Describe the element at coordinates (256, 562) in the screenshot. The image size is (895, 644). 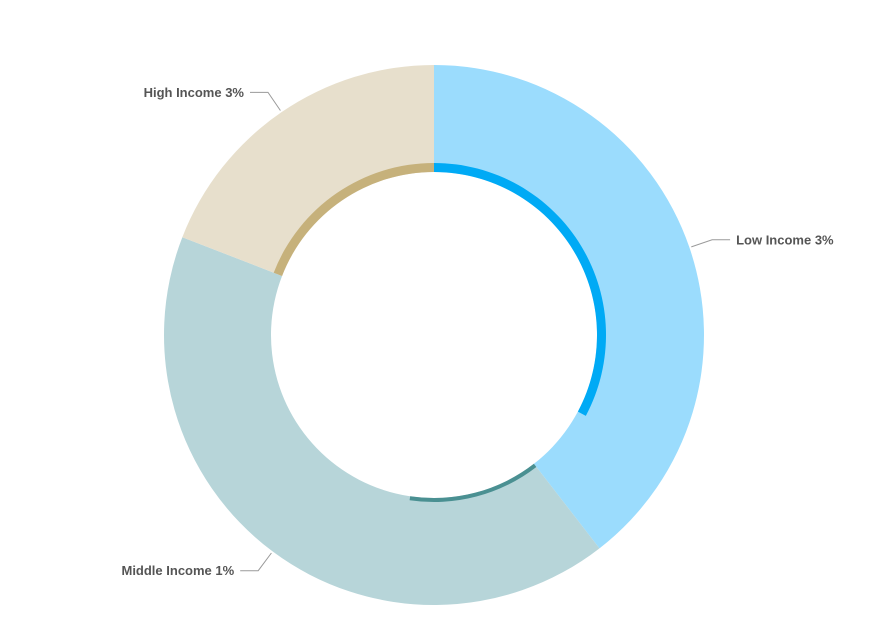
I see `leader-line-middle-income` at that location.